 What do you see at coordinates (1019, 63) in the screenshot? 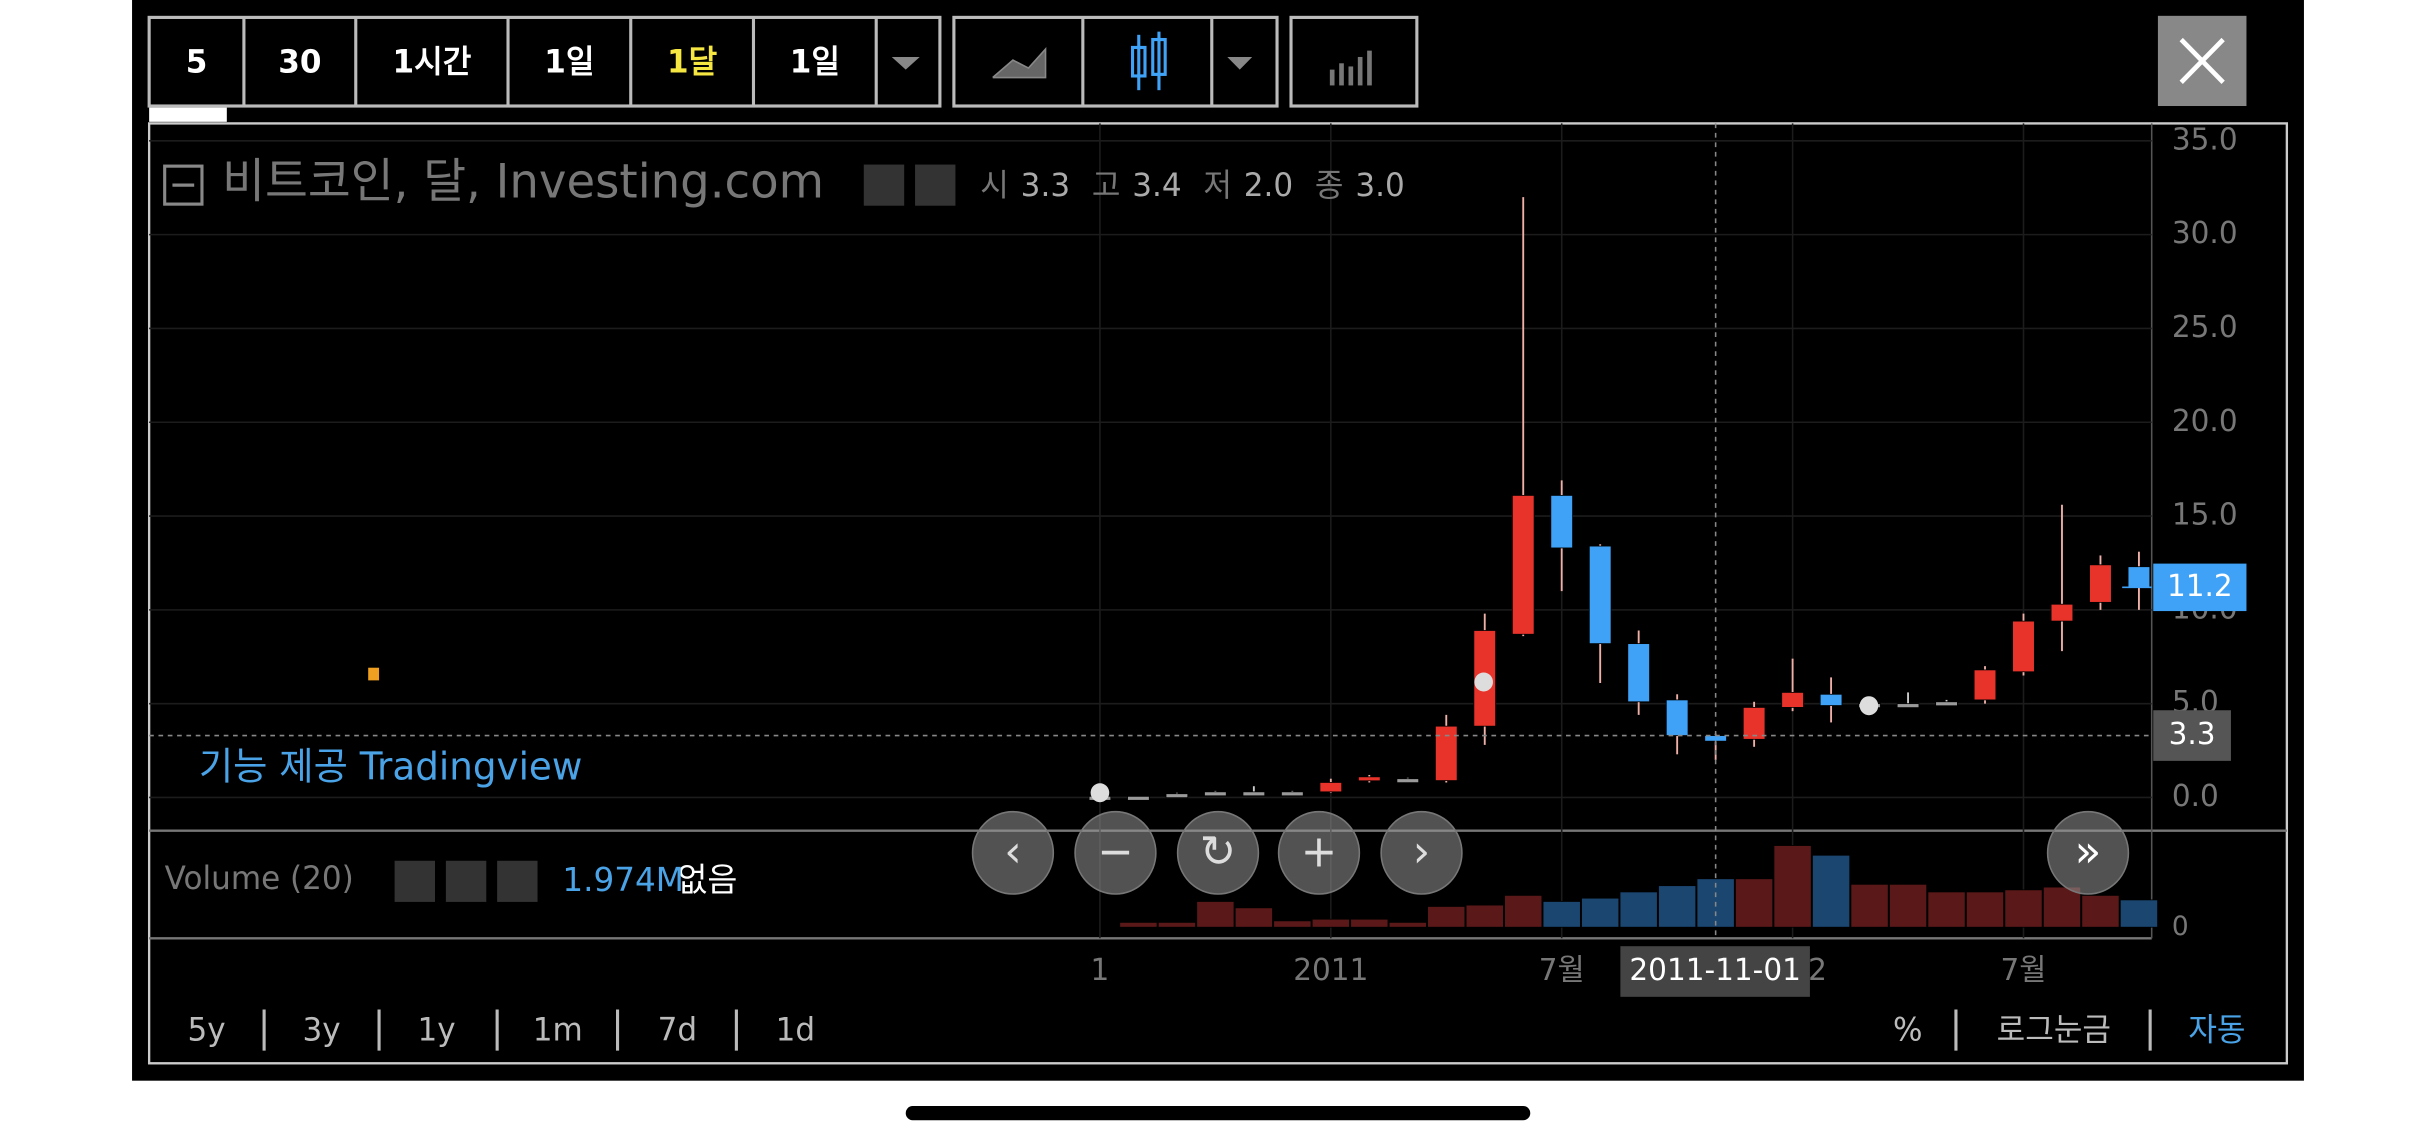
I see `line-chart-icon` at bounding box center [1019, 63].